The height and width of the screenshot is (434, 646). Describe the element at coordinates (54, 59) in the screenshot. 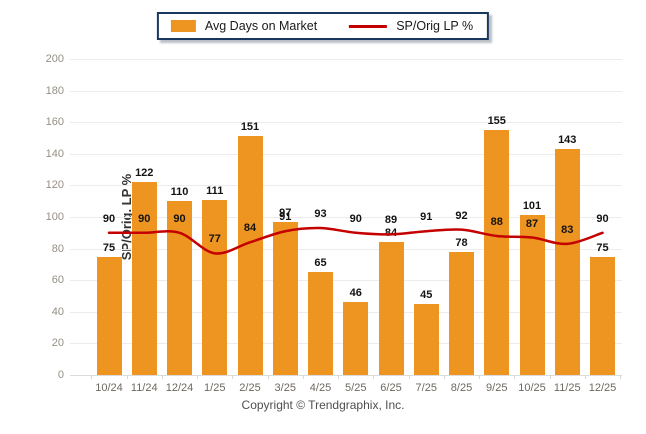

I see `y-tick-label: 200` at that location.